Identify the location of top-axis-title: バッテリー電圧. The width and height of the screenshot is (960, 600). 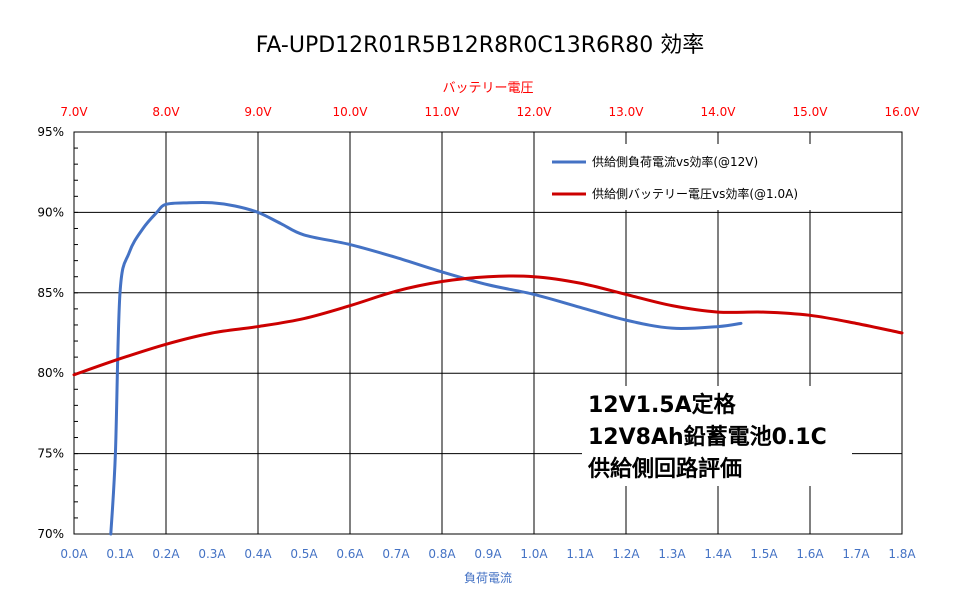
(487, 88).